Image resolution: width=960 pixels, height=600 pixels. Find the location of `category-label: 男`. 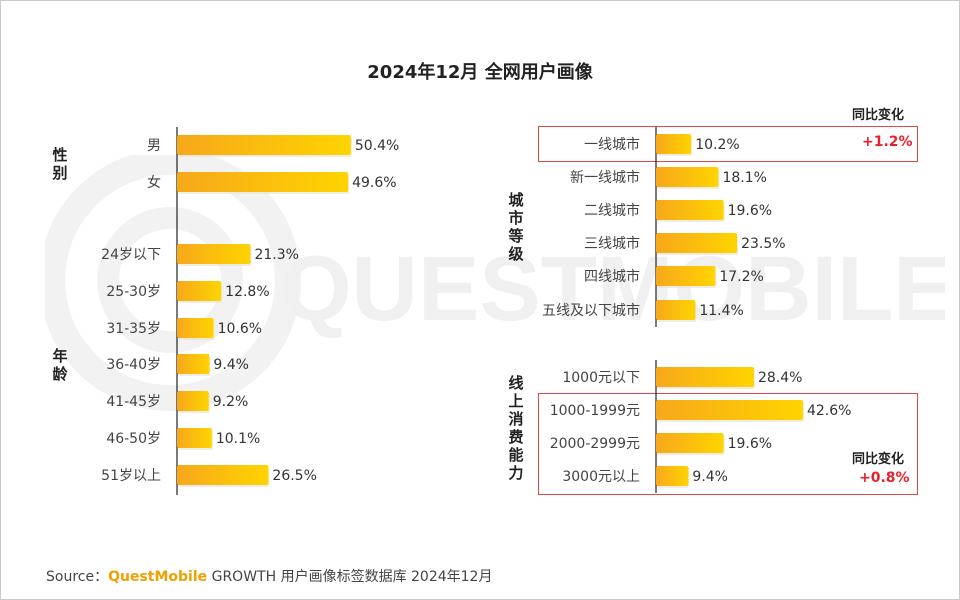

category-label: 男 is located at coordinates (154, 146).